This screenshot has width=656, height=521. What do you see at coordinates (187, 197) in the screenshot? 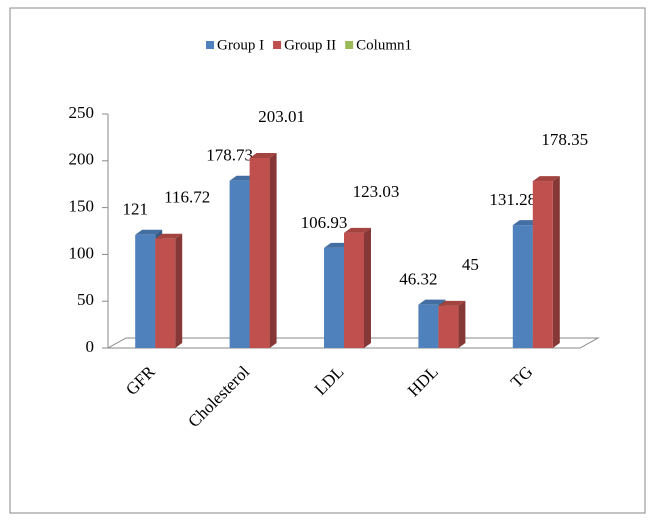
I see `data-label: 116.72` at bounding box center [187, 197].